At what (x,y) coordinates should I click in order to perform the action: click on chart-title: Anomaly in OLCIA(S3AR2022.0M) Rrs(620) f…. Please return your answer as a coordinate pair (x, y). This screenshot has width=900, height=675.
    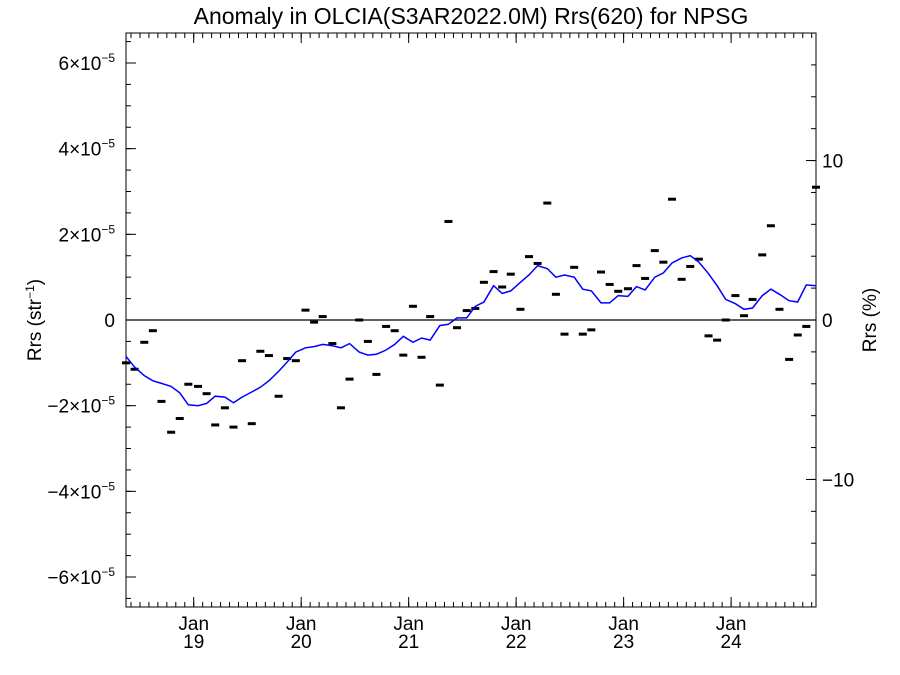
    Looking at the image, I should click on (471, 16).